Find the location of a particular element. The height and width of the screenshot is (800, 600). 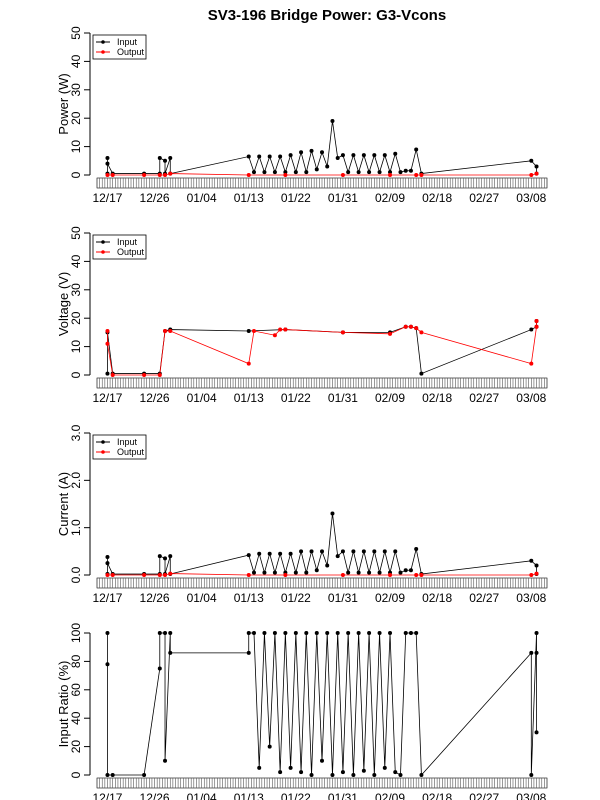

y-tick-label: 3.0 is located at coordinates (76, 432).